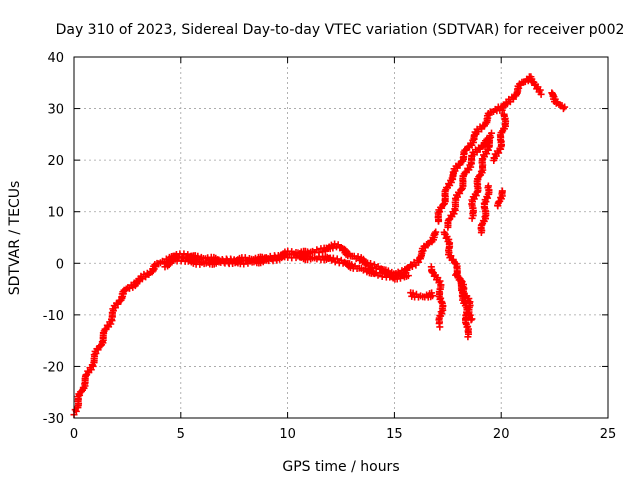 This screenshot has height=480, width=640. What do you see at coordinates (60, 264) in the screenshot?
I see `y-tick-label: 0` at bounding box center [60, 264].